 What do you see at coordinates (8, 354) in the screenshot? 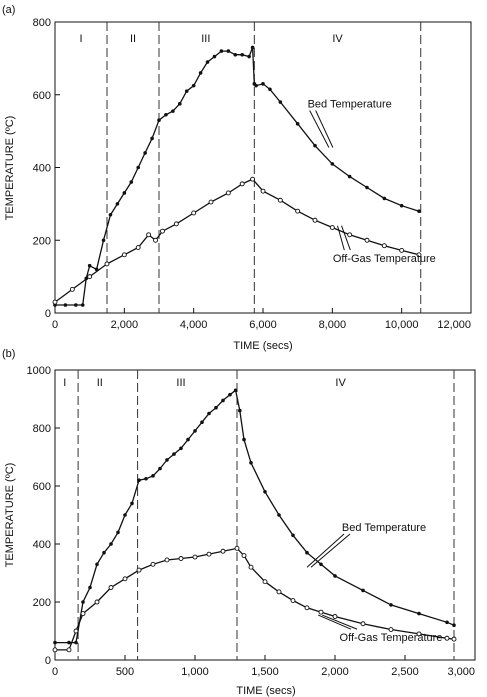
I see `panel-b-label: (b)` at bounding box center [8, 354].